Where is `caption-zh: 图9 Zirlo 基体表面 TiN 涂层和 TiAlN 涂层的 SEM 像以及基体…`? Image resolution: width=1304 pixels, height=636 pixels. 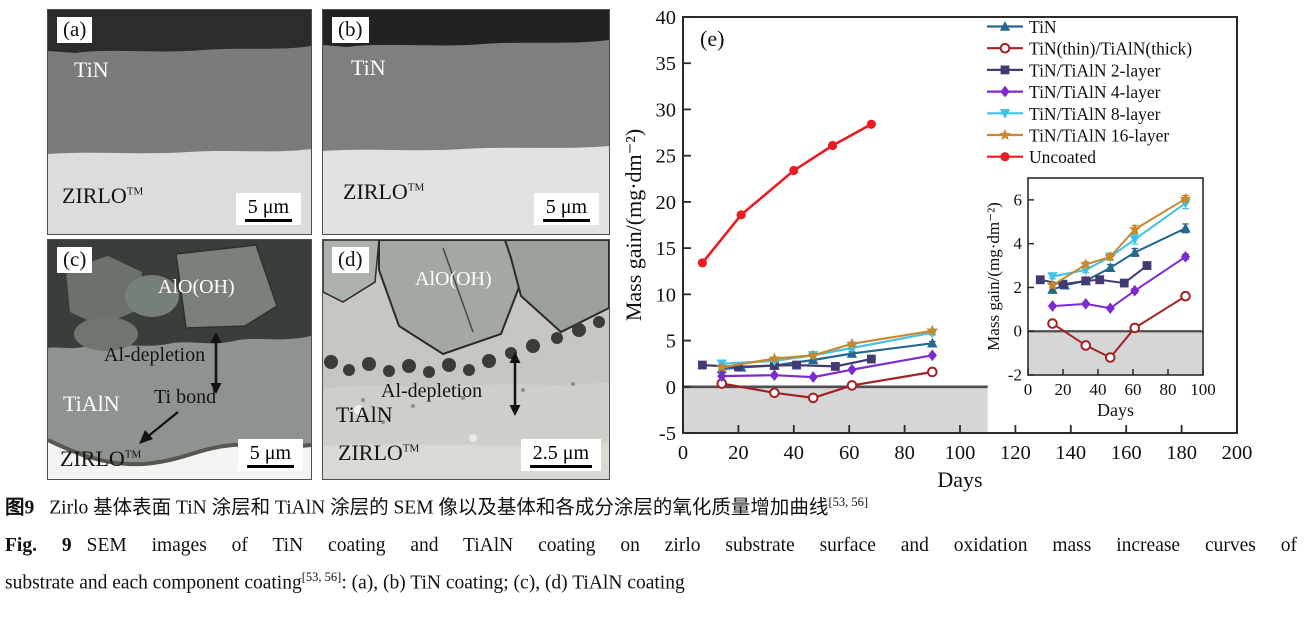 caption-zh: 图9 Zirlo 基体表面 TiN 涂层和 TiAlN 涂层的 SEM 像以及基体… is located at coordinates (651, 508).